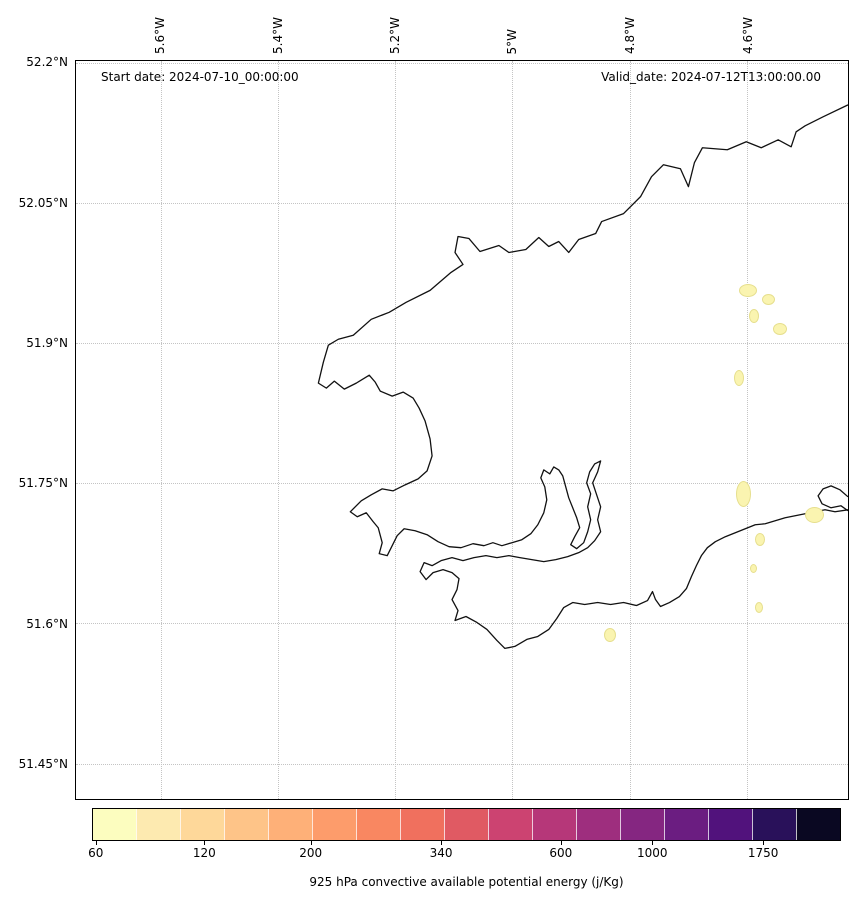  I want to click on colorbar-ticks: 60 120 200 340 600 1000 1750, so click(464, 852).